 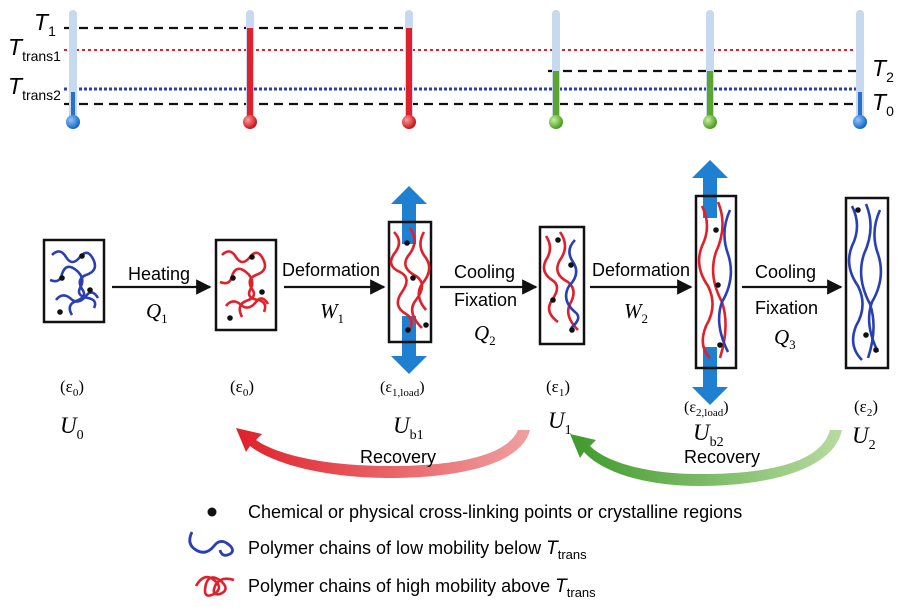 What do you see at coordinates (484, 272) in the screenshot?
I see `step-cooling1-label: Cooling` at bounding box center [484, 272].